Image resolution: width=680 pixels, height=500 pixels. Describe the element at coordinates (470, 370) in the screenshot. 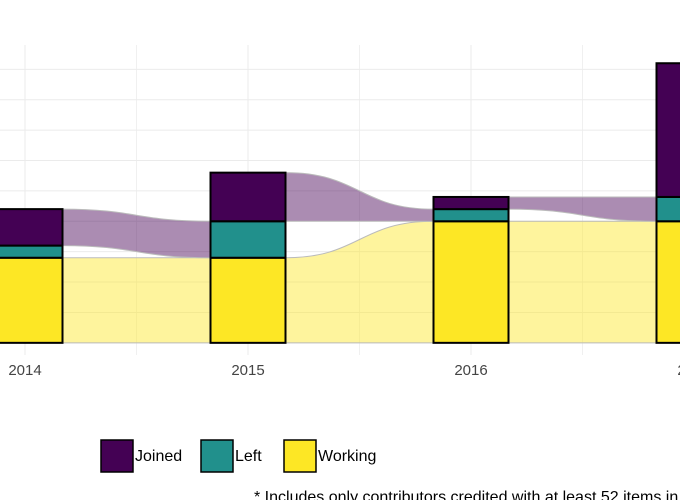

I see `x-tick-label: 2016` at that location.